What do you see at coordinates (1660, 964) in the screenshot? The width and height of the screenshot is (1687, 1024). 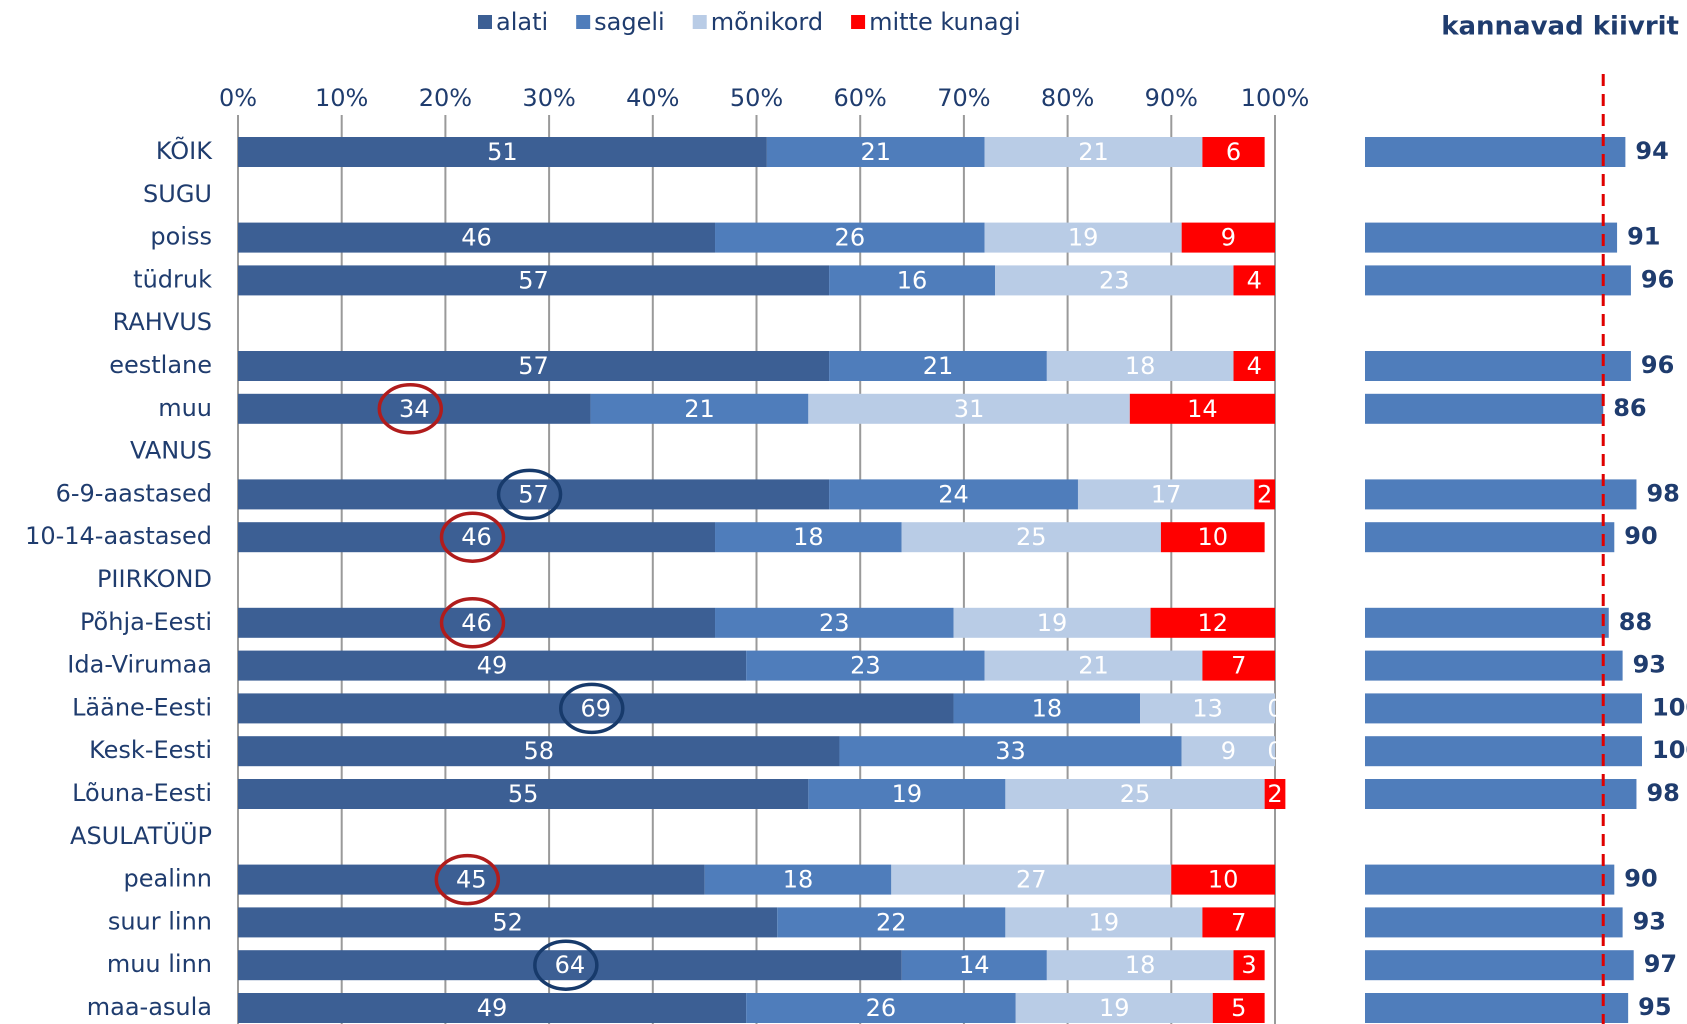 I see `value-label: 97` at bounding box center [1660, 964].